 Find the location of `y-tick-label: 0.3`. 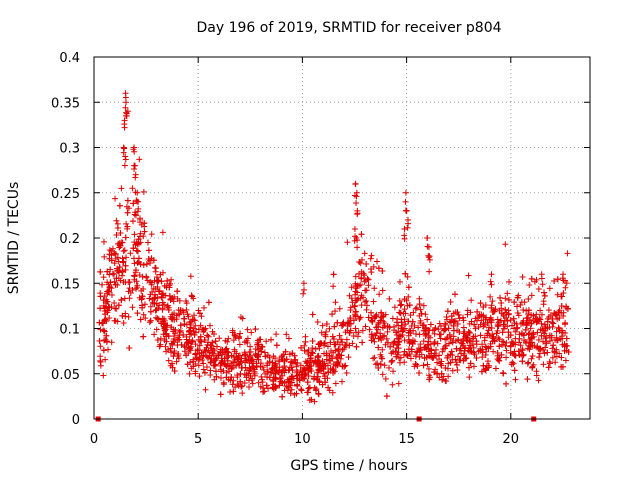

y-tick-label: 0.3 is located at coordinates (69, 149).